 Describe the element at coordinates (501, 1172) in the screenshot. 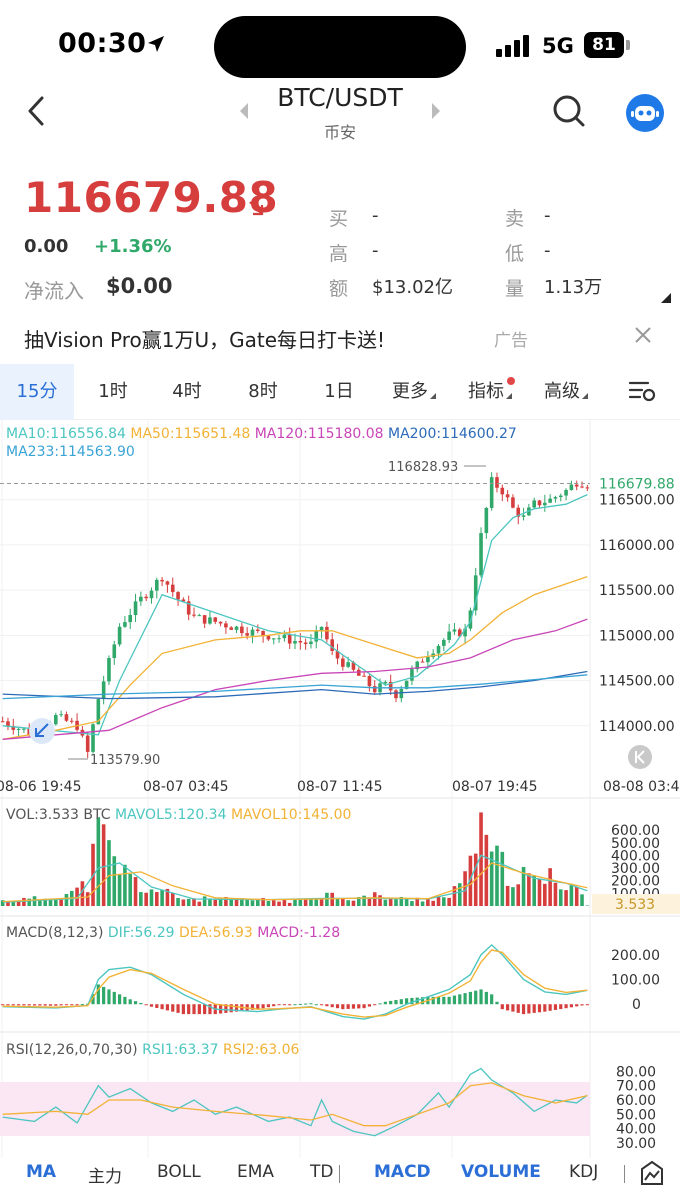

I see `tab-volume: VOLUME` at that location.